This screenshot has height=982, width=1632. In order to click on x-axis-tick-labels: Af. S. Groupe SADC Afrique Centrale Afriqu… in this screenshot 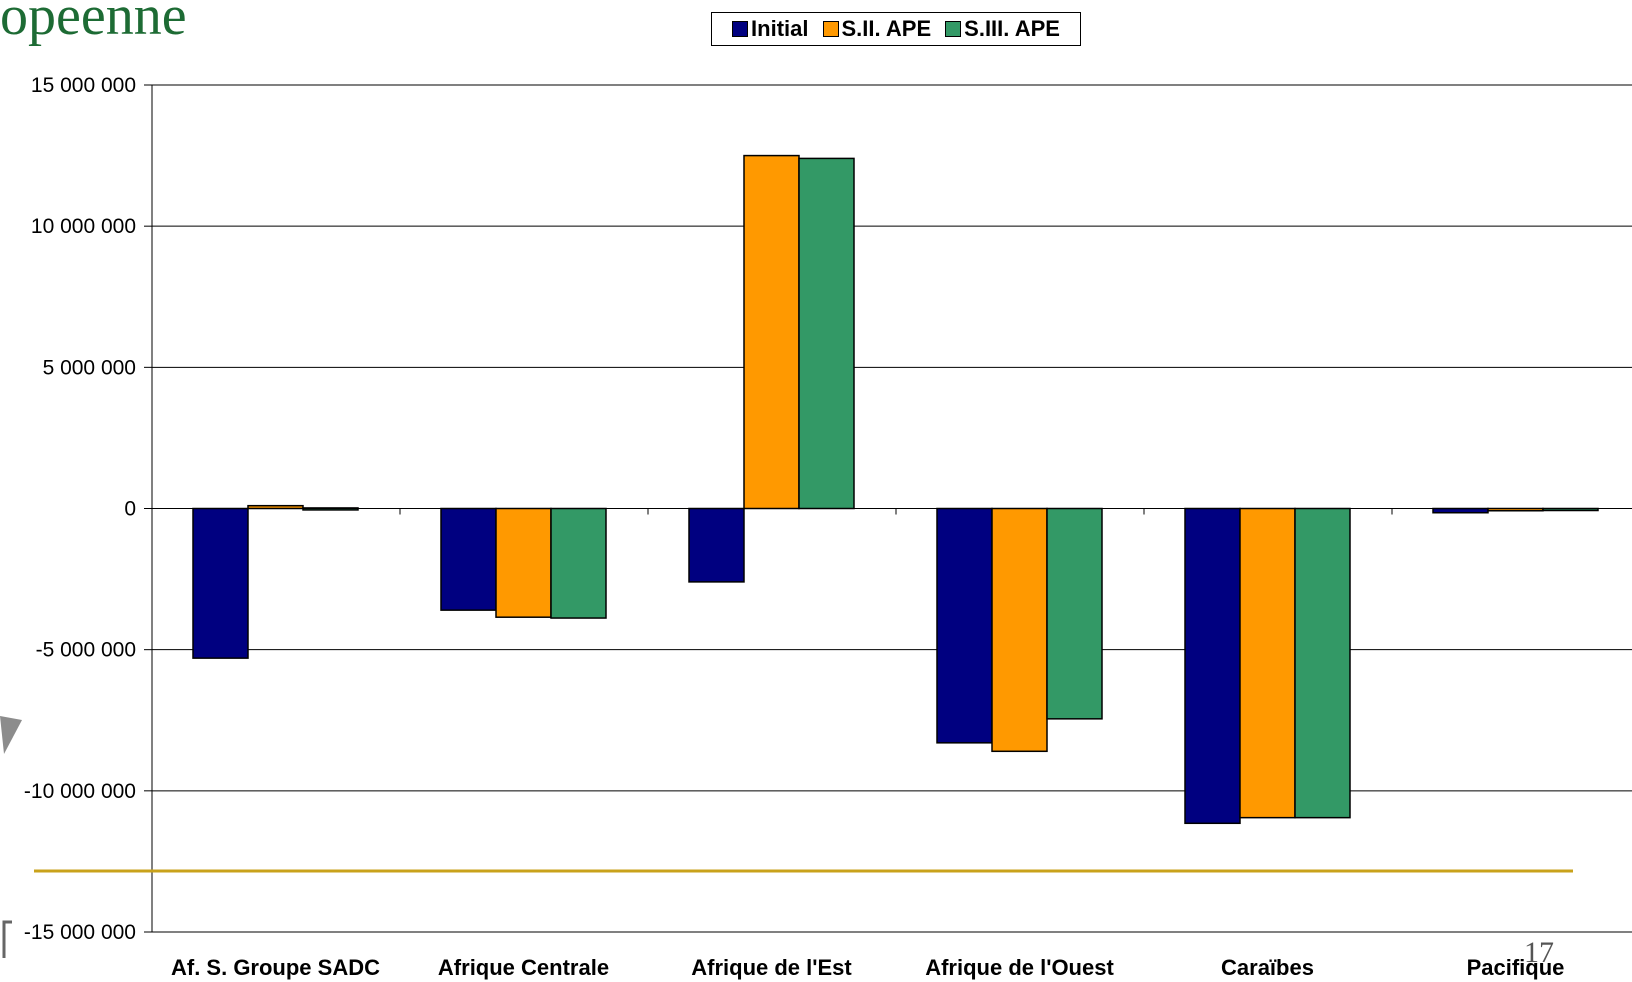, I will do `click(867, 967)`.